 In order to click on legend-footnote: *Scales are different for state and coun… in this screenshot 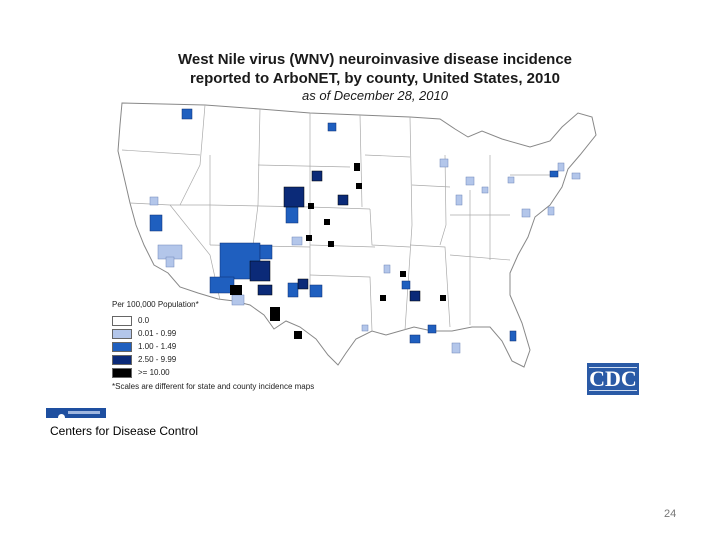, I will do `click(213, 386)`.